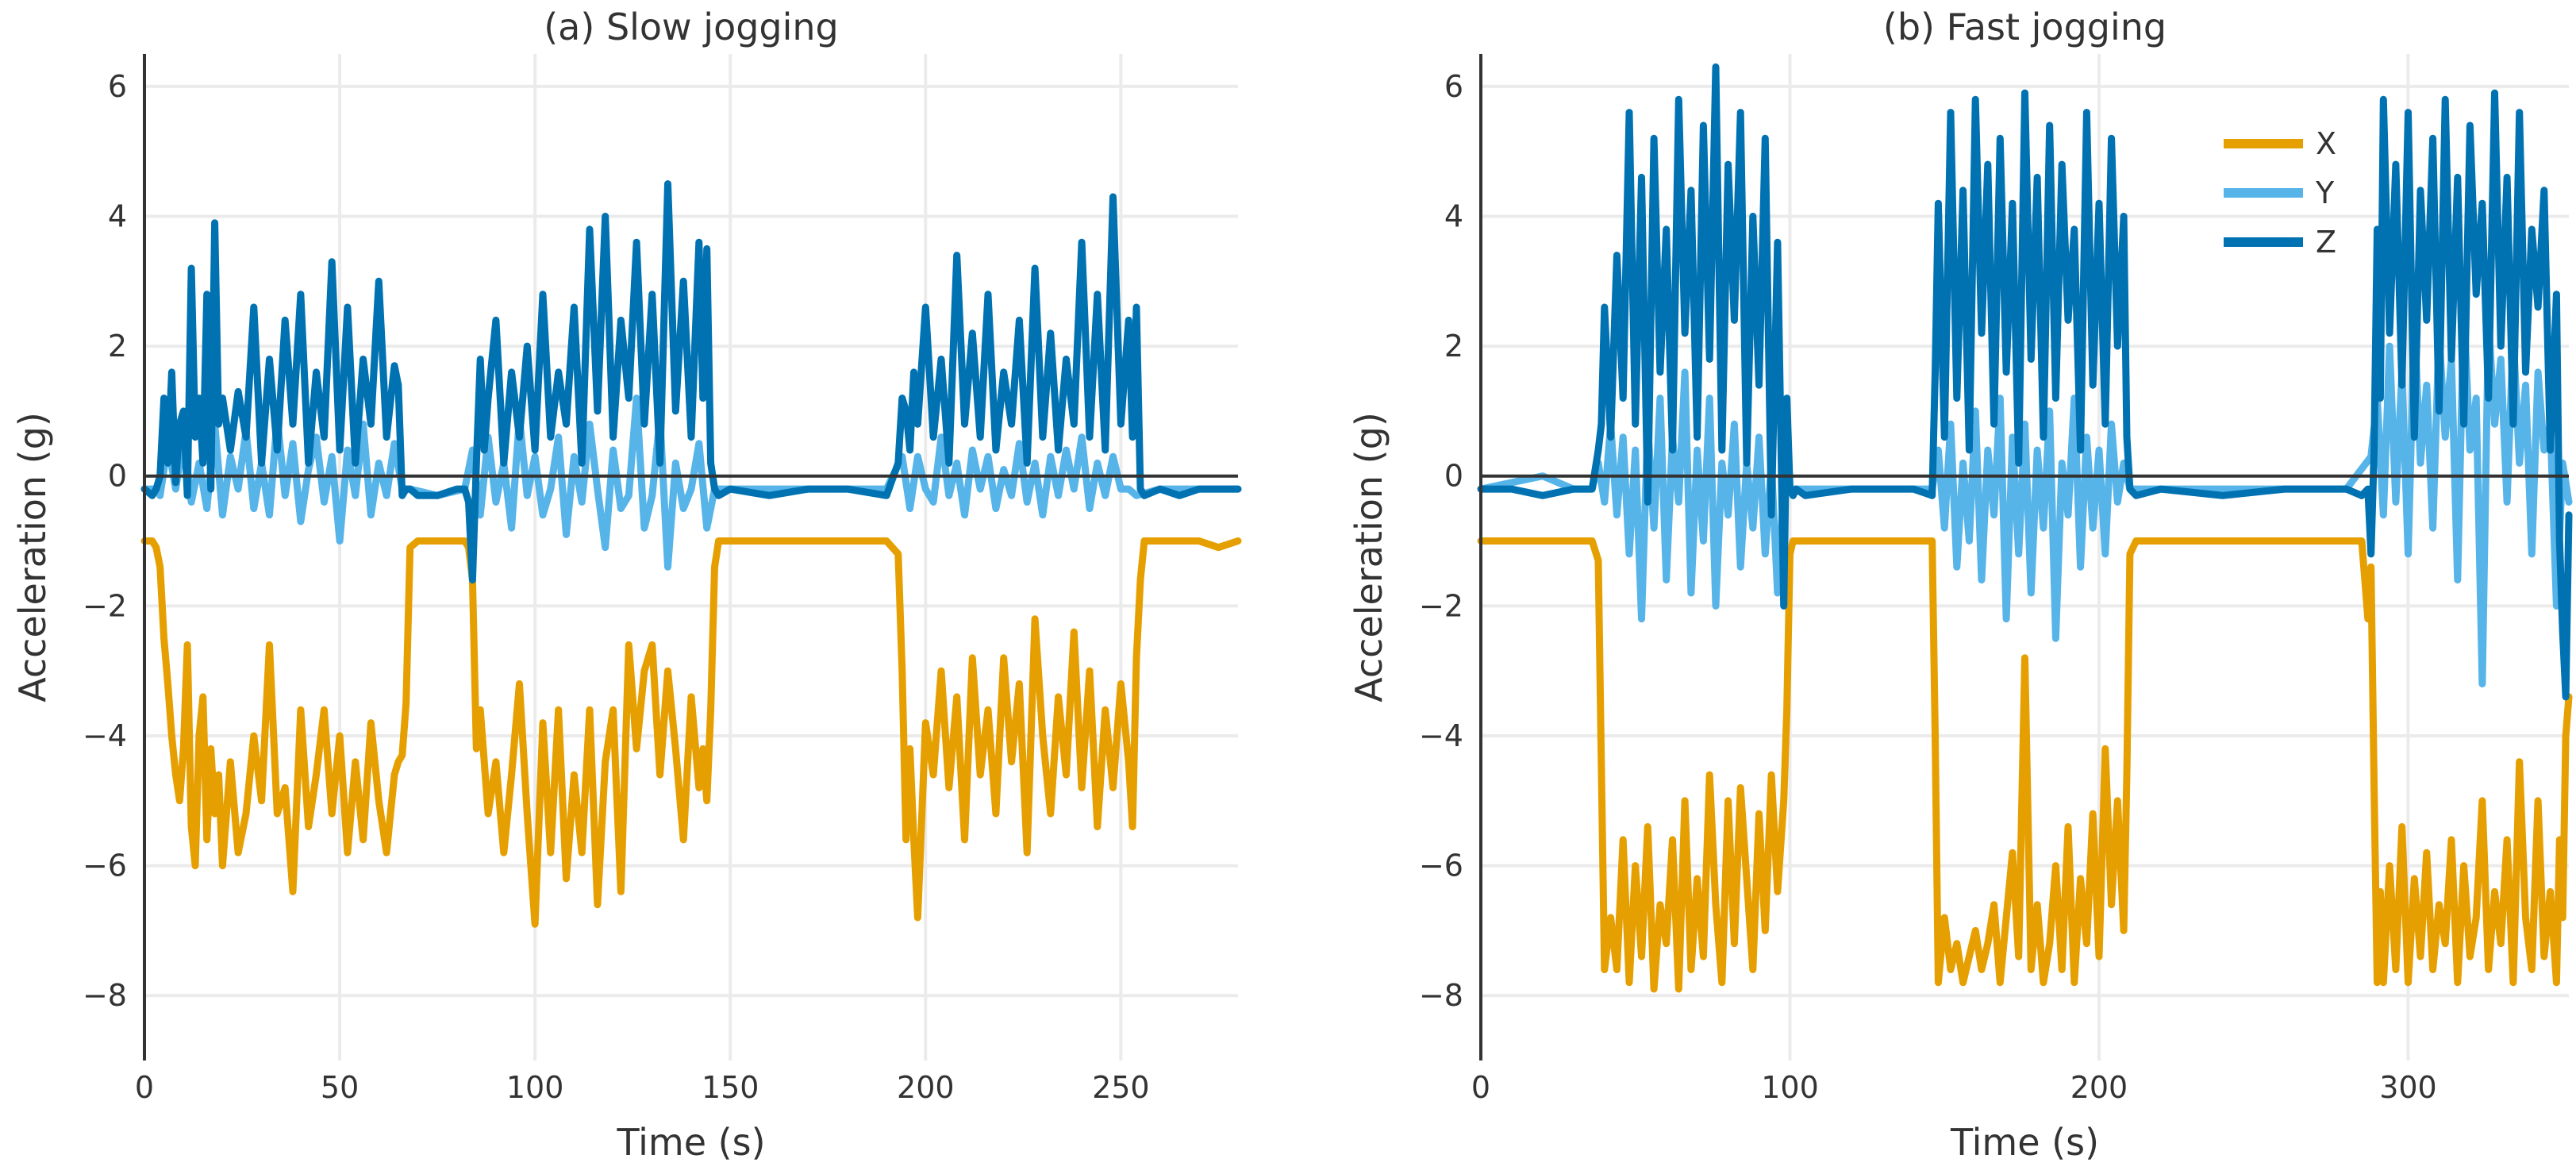  Describe the element at coordinates (691, 732) in the screenshot. I see `series-line-x` at that location.